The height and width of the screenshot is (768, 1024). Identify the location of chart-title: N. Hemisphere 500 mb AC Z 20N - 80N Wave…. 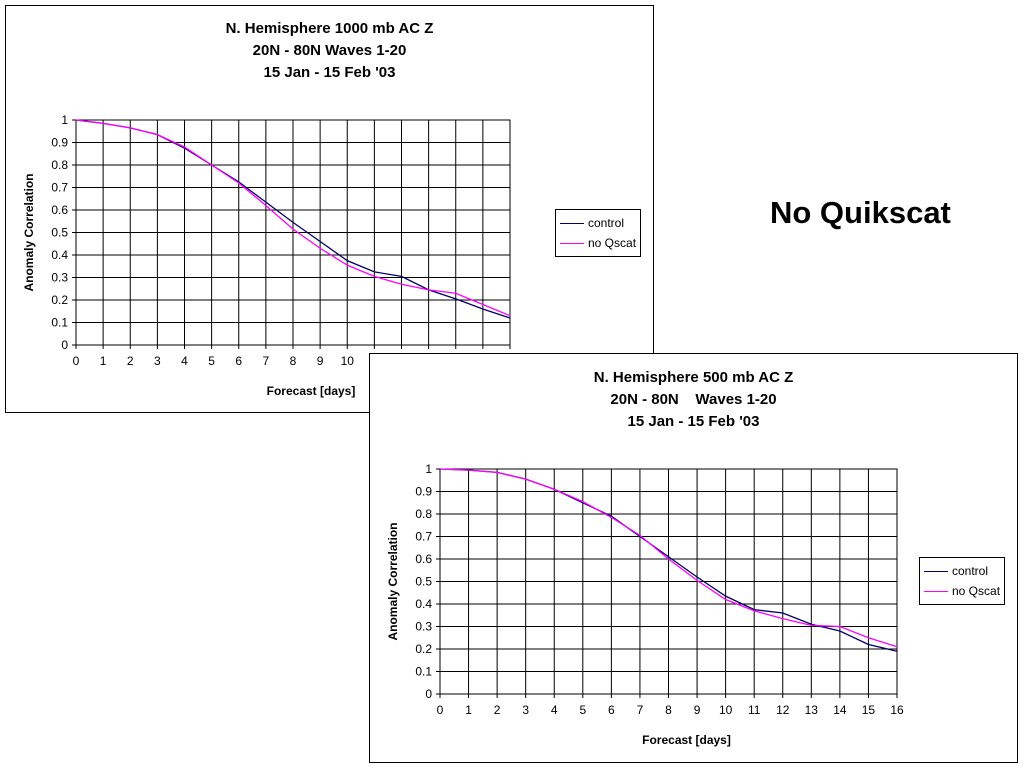
(693, 400).